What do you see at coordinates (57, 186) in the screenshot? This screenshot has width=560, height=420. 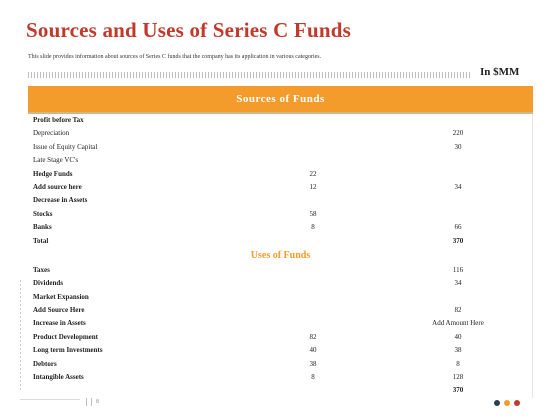 I see `row-label: Add source here` at bounding box center [57, 186].